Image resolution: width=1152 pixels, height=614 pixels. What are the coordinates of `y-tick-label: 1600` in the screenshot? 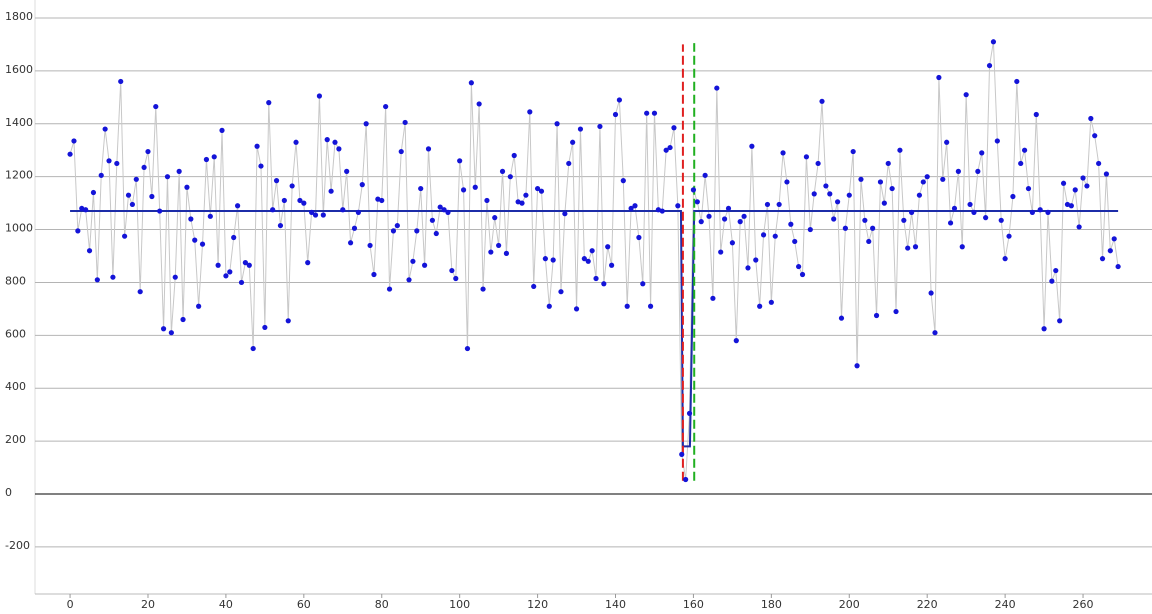 It's located at (19, 69).